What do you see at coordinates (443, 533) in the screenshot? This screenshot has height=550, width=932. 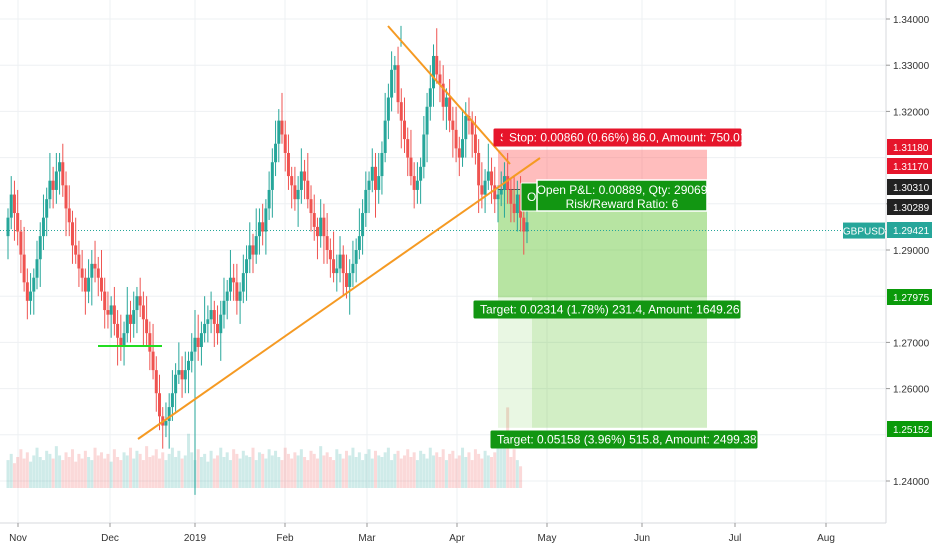 I see `time-axis: Nov Dec 2019 Feb Mar Apr May Jun Jul Aug` at bounding box center [443, 533].